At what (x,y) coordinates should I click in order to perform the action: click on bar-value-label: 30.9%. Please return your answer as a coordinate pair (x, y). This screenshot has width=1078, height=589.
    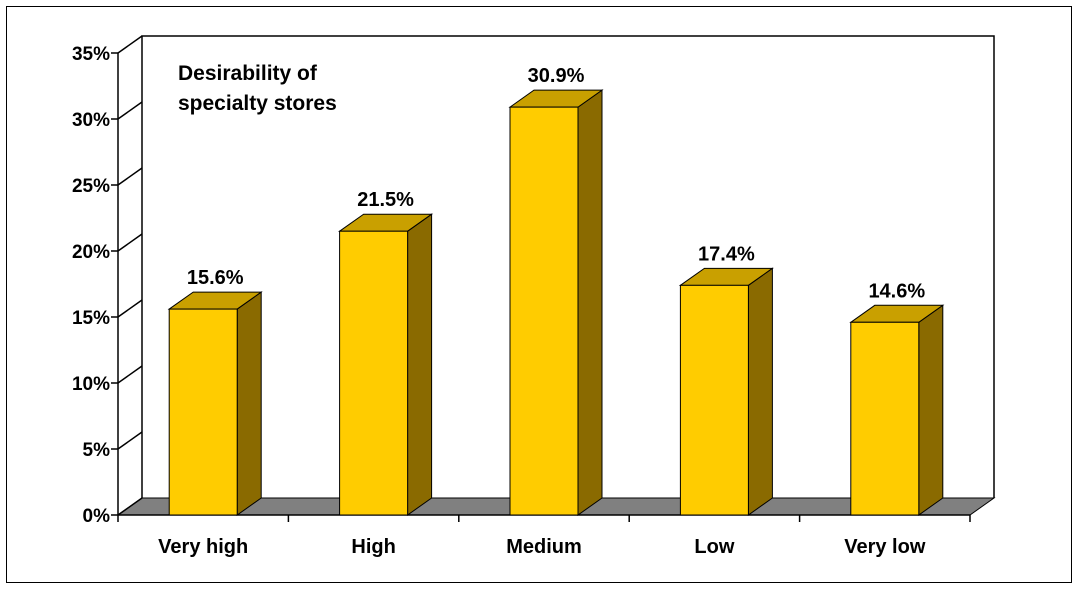
    Looking at the image, I should click on (556, 76).